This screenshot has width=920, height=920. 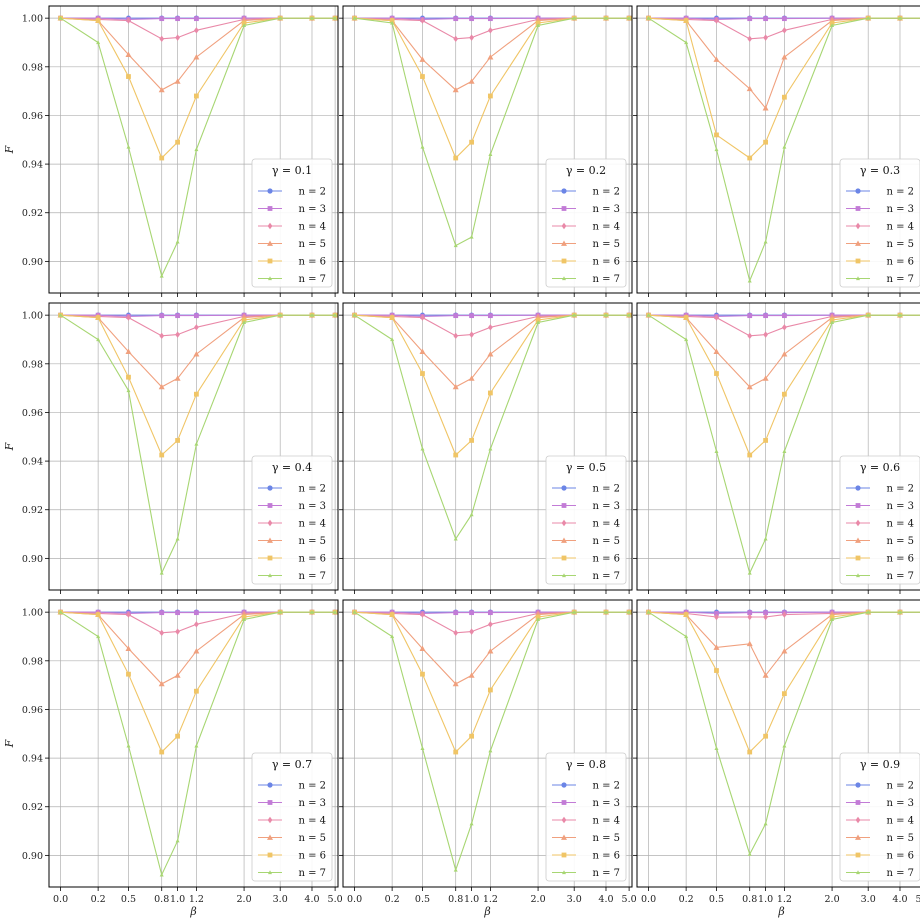 I want to click on y-axis-label: F, so click(x=9, y=149).